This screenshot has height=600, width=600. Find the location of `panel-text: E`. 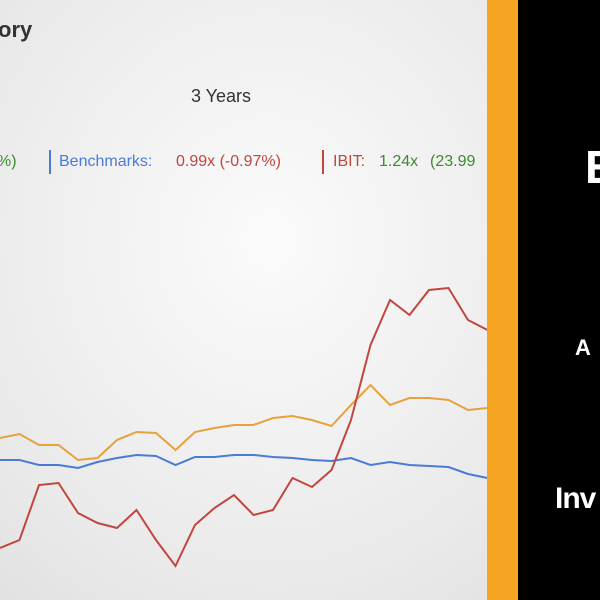

panel-text: E is located at coordinates (592, 167).